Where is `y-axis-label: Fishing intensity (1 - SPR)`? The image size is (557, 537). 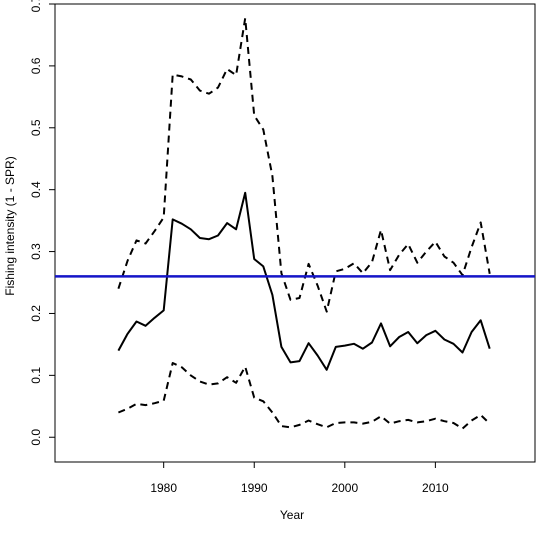 y-axis-label: Fishing intensity (1 - SPR) is located at coordinates (10, 225).